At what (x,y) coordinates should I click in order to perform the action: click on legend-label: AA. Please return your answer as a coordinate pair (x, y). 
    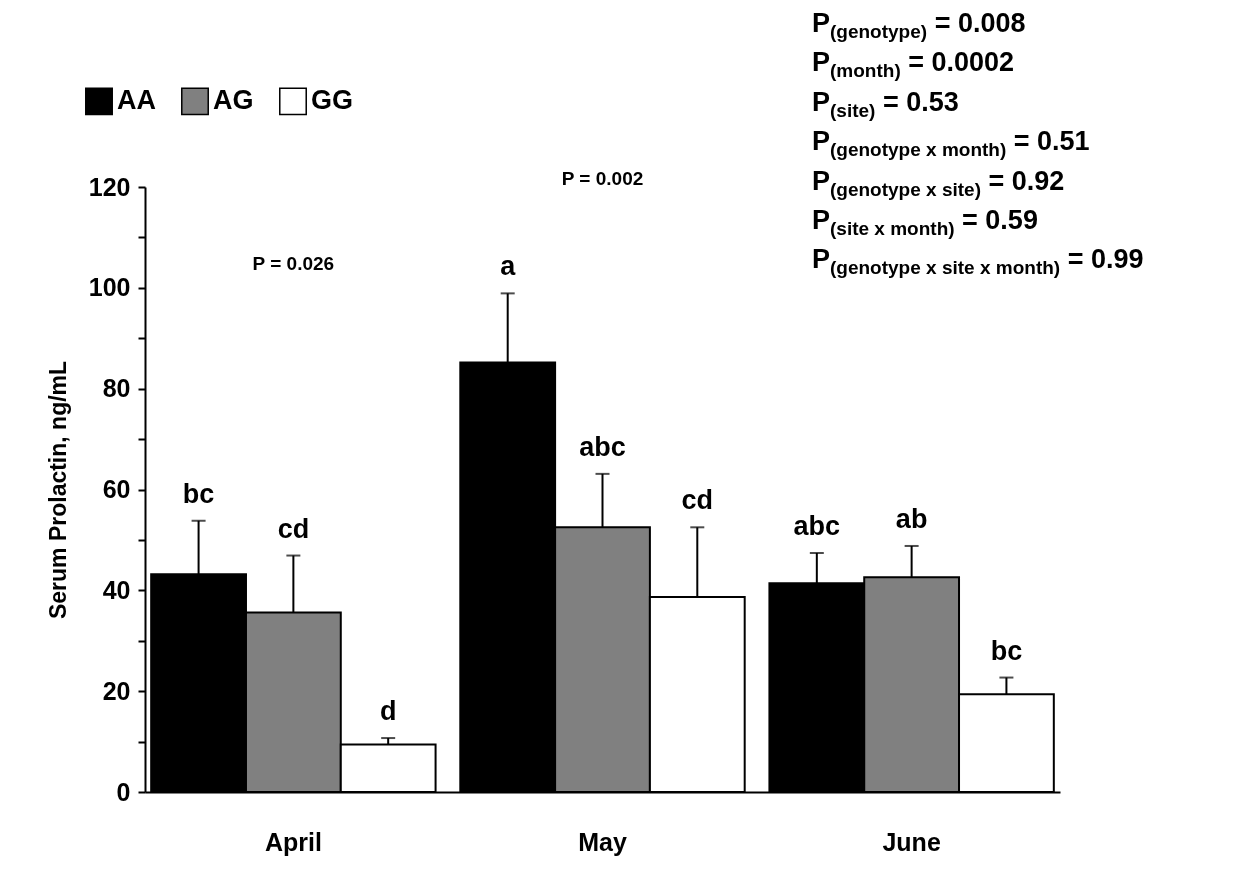
    Looking at the image, I should click on (136, 100).